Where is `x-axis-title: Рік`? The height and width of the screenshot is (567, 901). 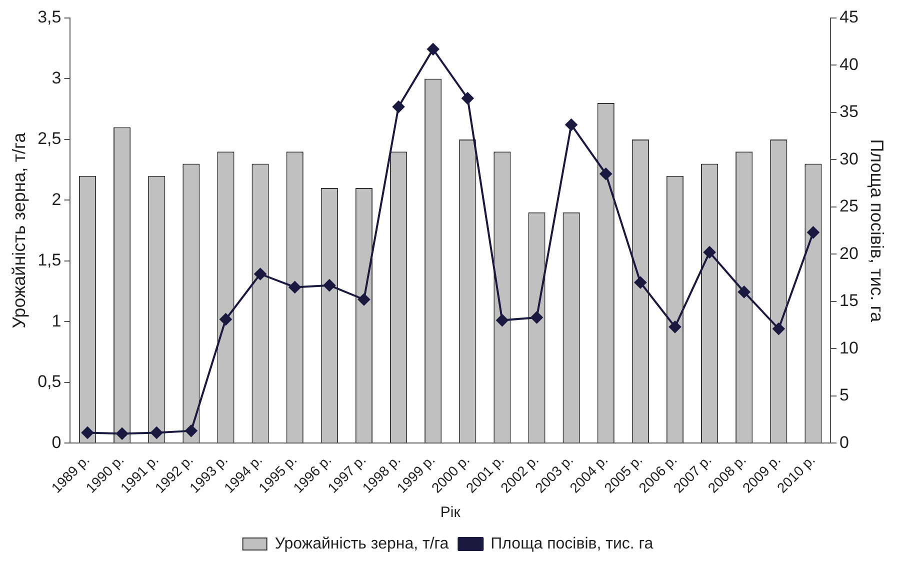 x-axis-title: Рік is located at coordinates (450, 513).